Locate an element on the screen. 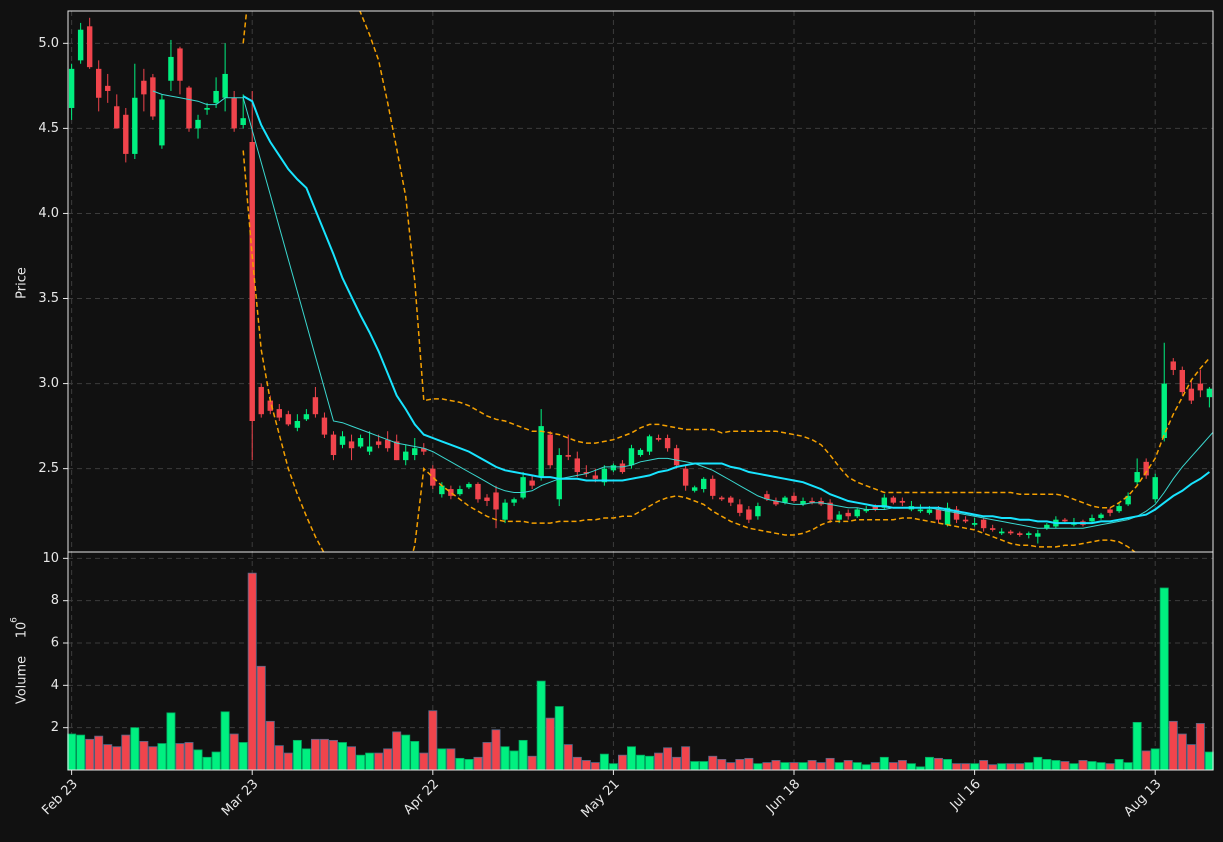  y-tick-label: 6 is located at coordinates (55, 643).